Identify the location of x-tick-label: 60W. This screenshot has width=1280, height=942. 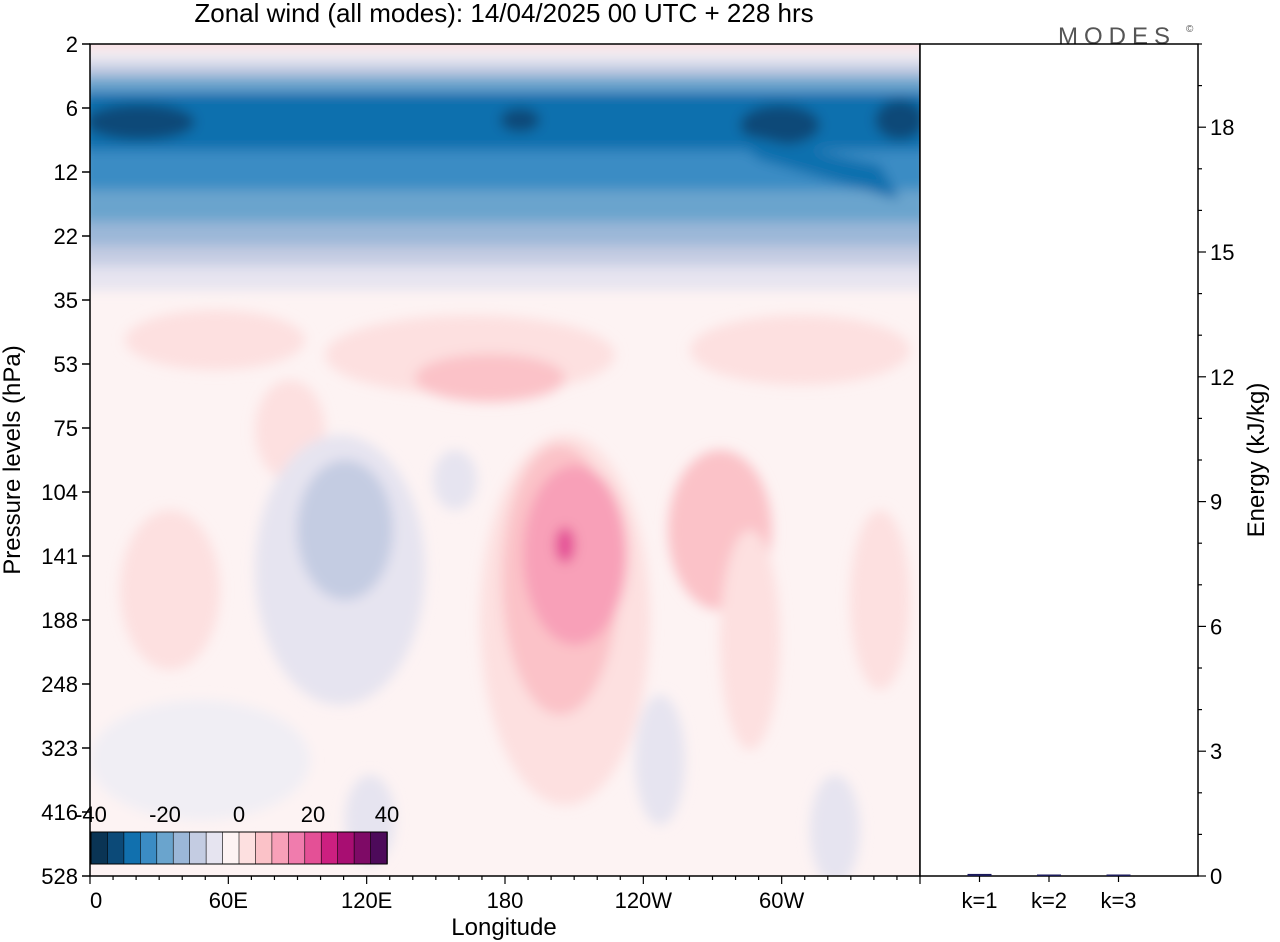
(781, 900).